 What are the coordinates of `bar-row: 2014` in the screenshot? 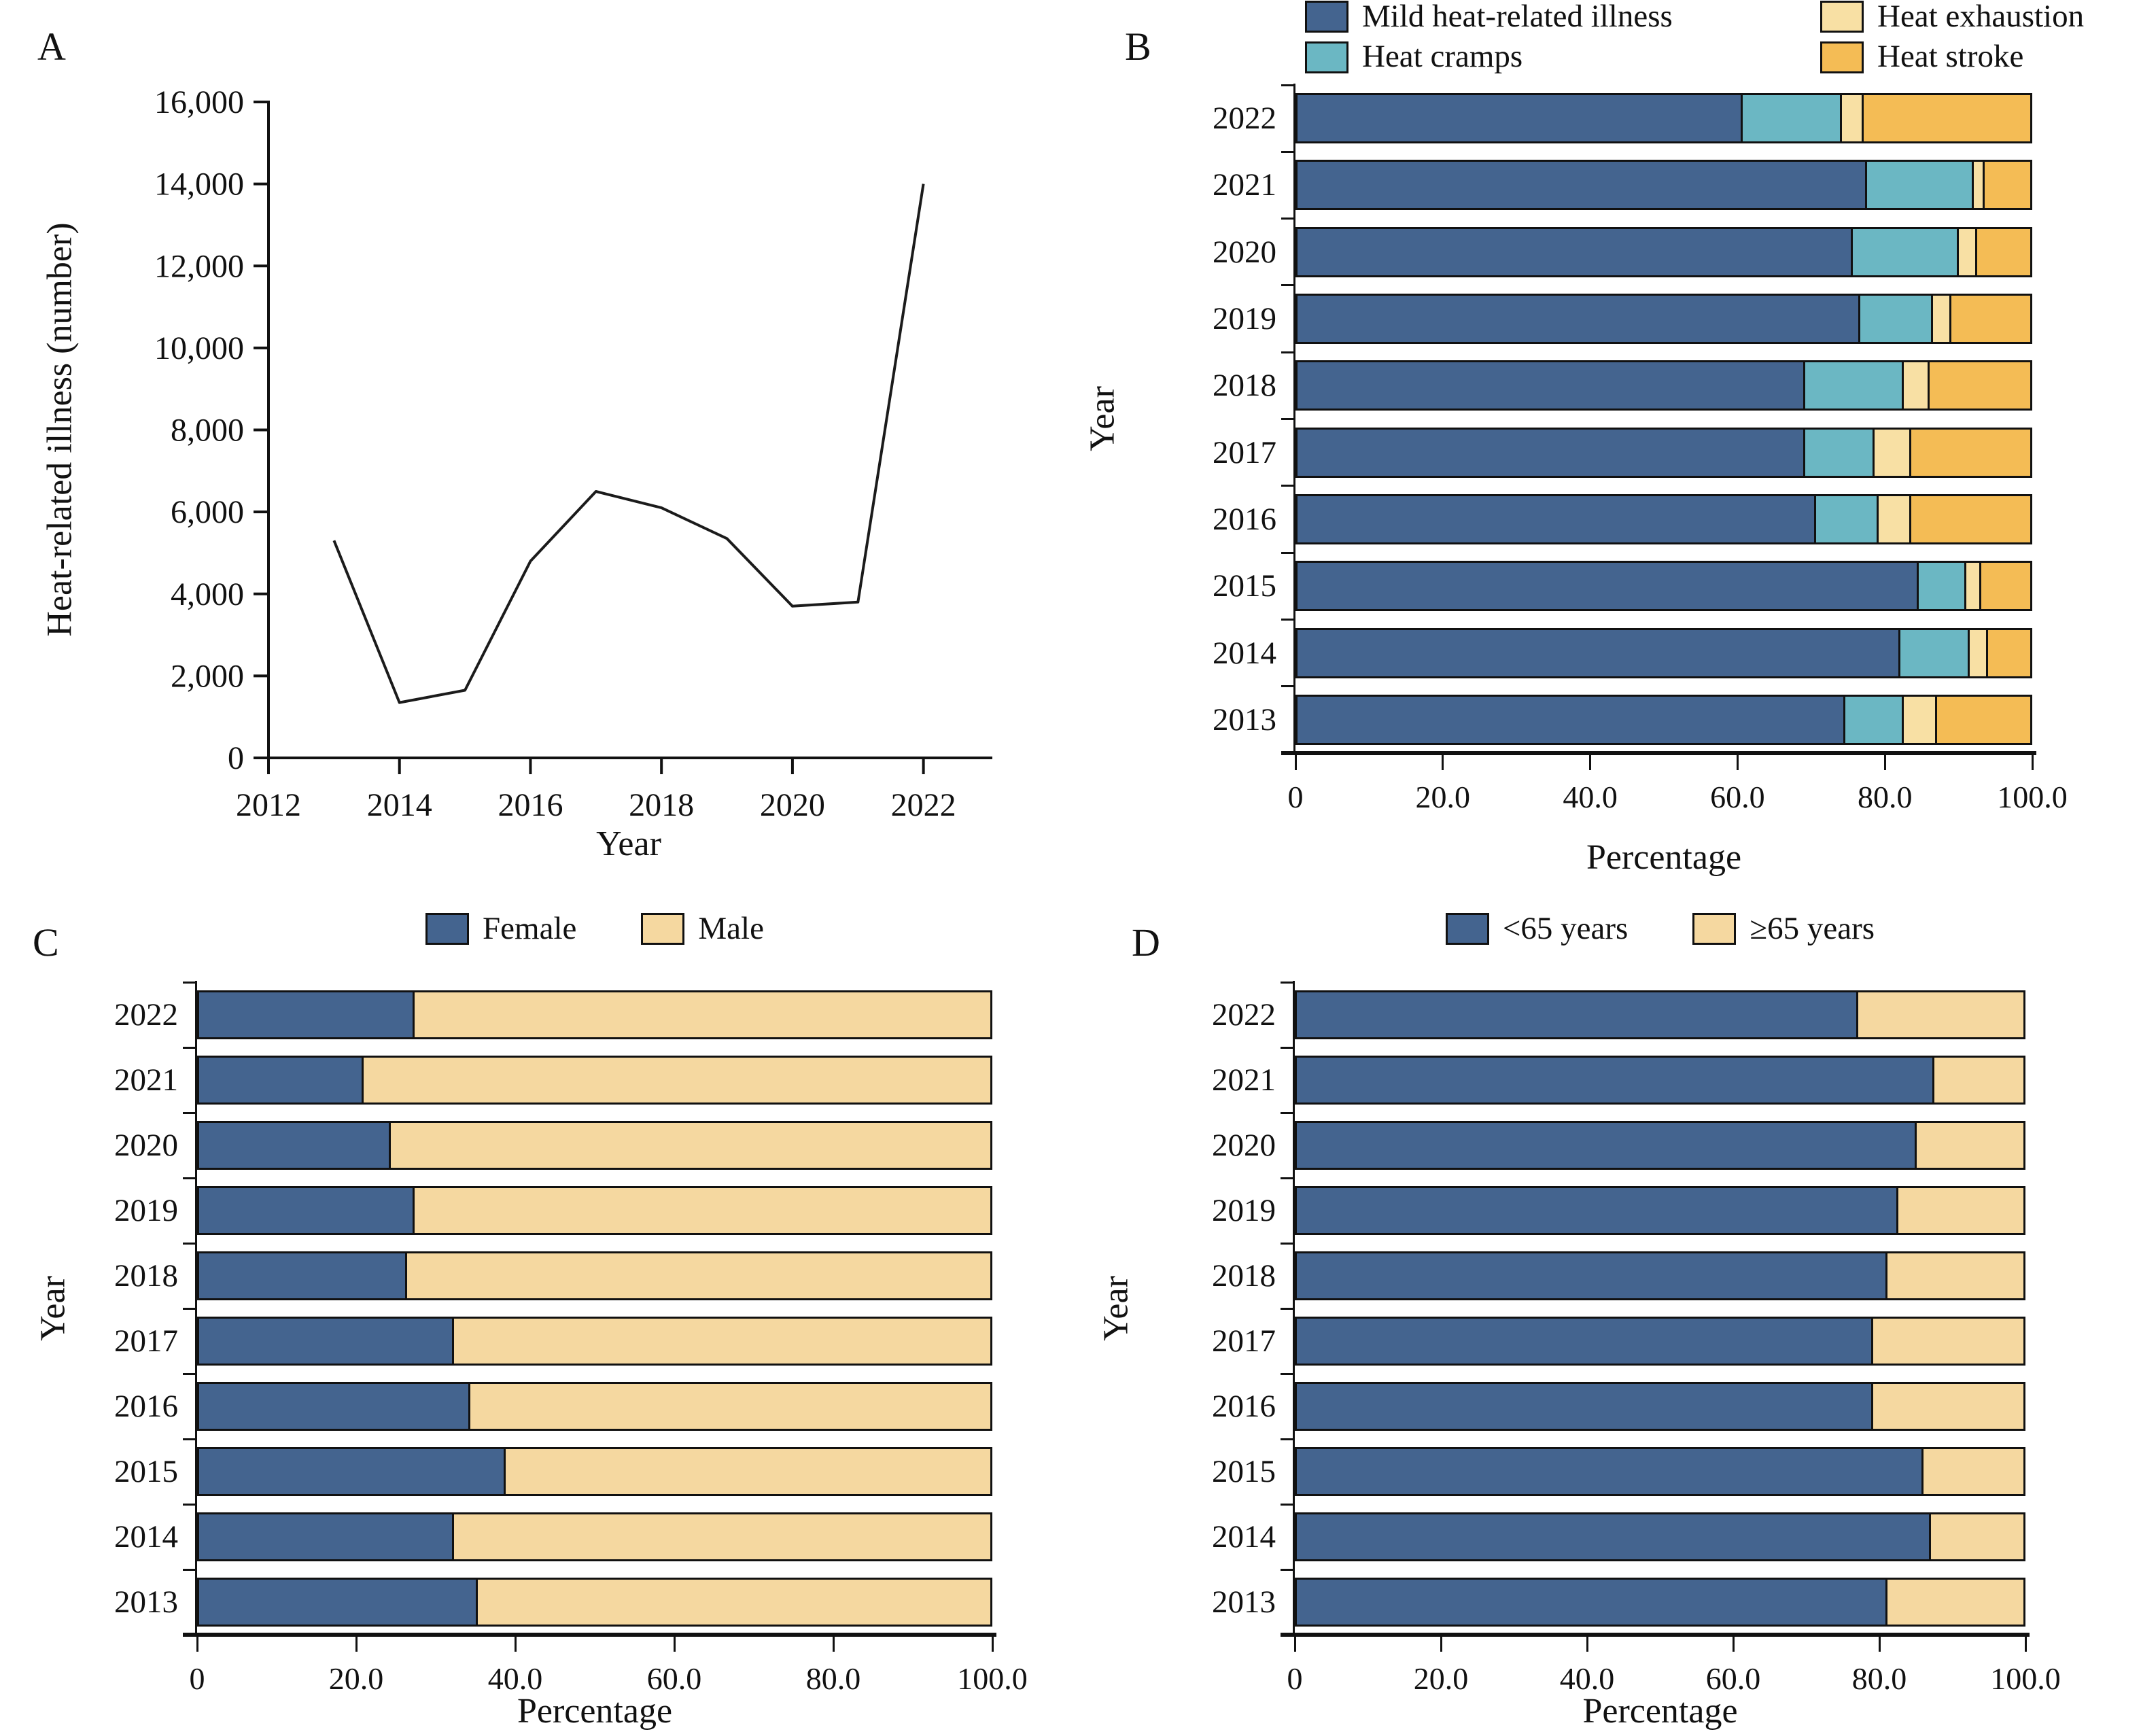 It's located at (496, 1536).